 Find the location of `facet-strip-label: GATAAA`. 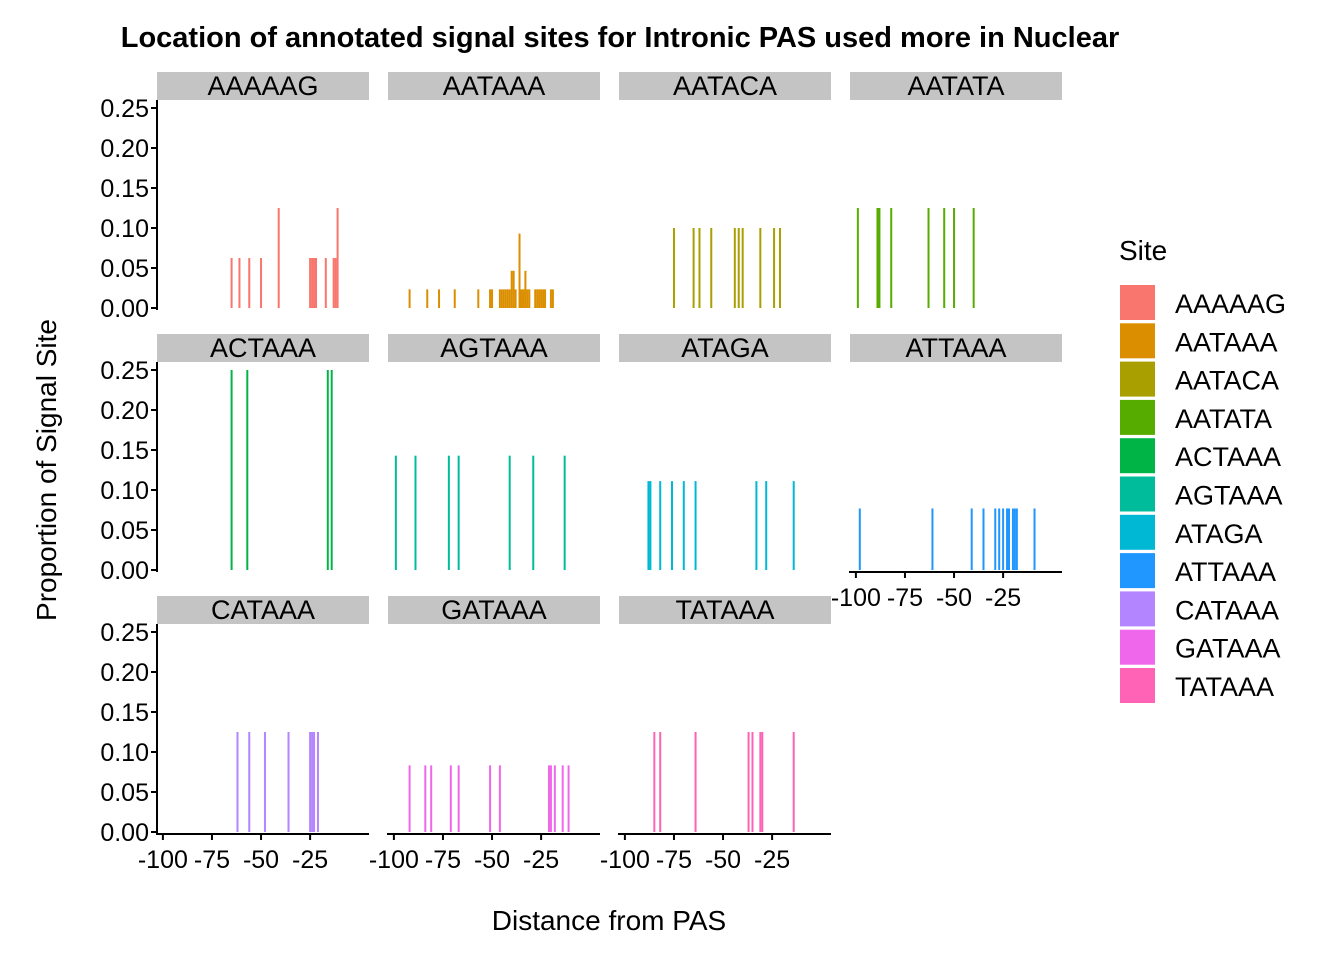

facet-strip-label: GATAAA is located at coordinates (494, 610).